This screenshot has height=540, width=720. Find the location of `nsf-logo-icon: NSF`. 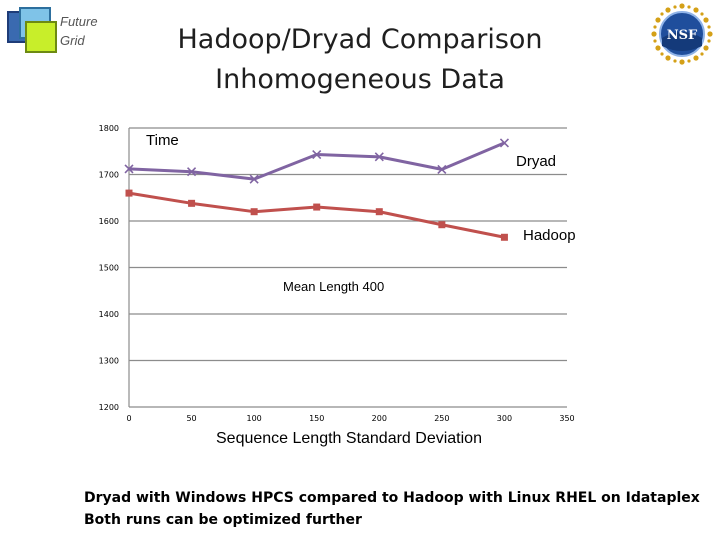

nsf-logo-icon: NSF is located at coordinates (682, 34).